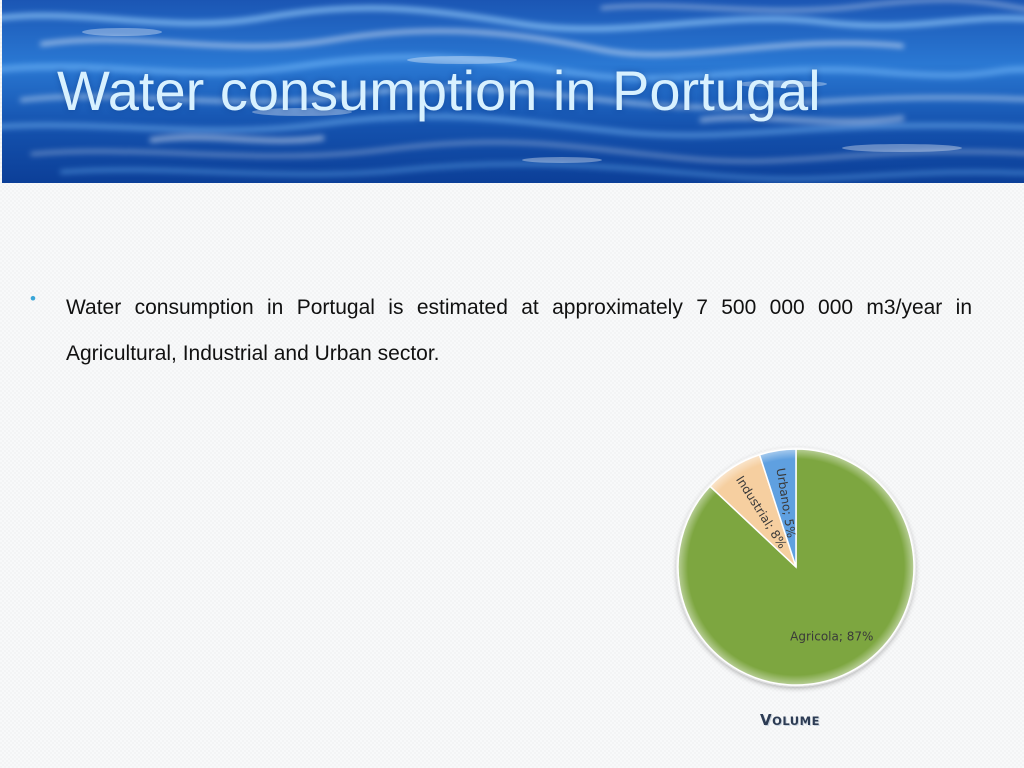 This screenshot has height=768, width=1024. What do you see at coordinates (796, 567) in the screenshot?
I see `pie-chart-svg: Agricola; 87%Industrial; 8%Urbano; 5%` at bounding box center [796, 567].